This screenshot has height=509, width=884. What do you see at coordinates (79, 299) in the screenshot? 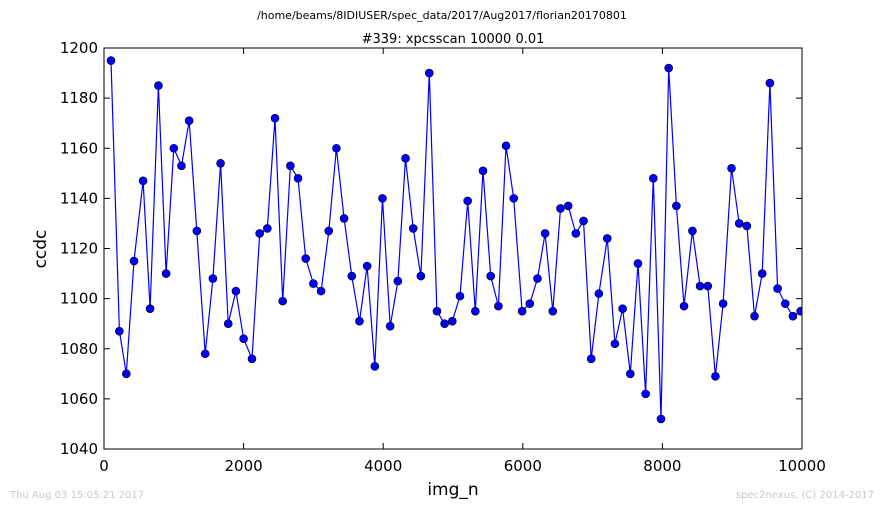
I see `y-tick-label: 1100` at bounding box center [79, 299].